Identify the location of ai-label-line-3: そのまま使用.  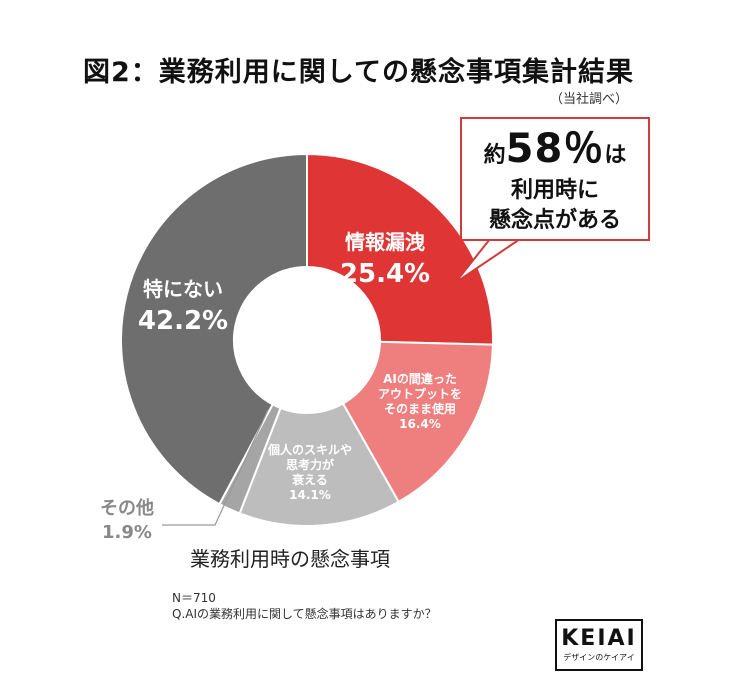
(419, 409).